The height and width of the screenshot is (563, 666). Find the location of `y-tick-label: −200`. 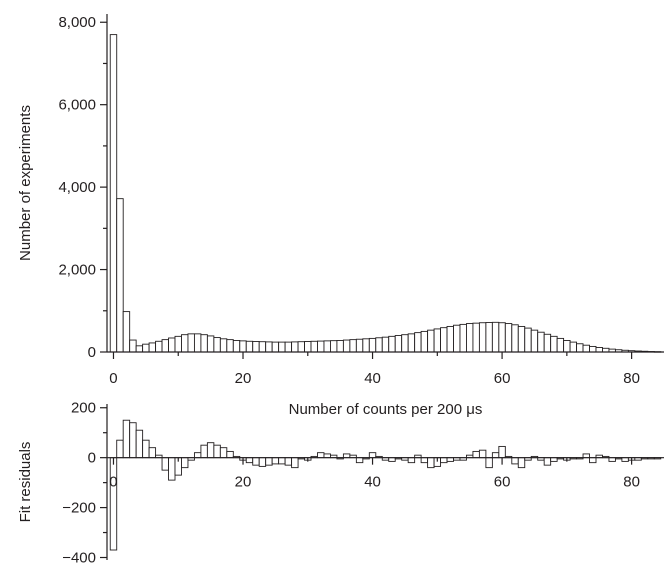

y-tick-label: −200 is located at coordinates (79, 508).